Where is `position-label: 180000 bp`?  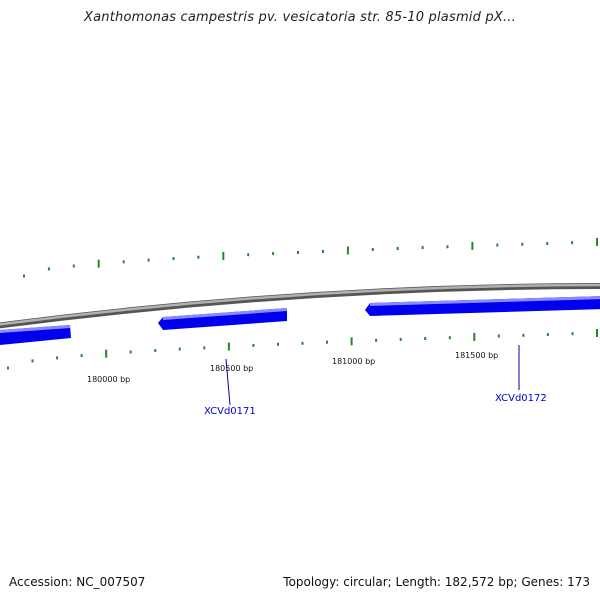
position-label: 180000 bp is located at coordinates (108, 379).